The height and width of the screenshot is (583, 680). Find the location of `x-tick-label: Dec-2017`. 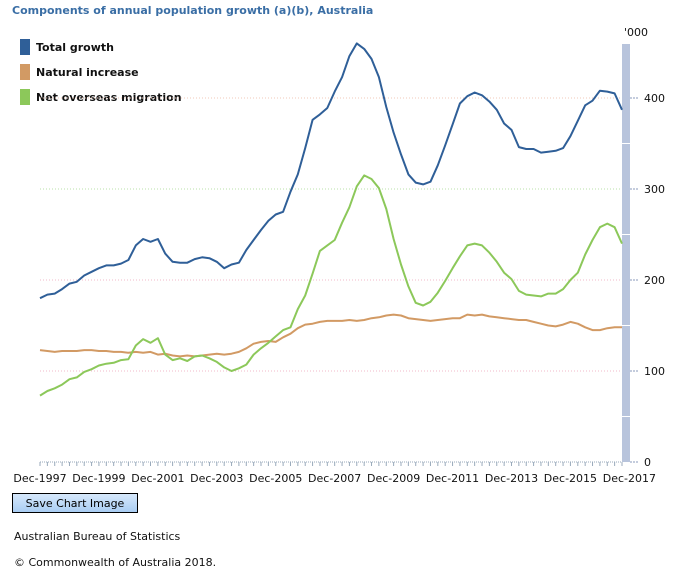

x-tick-label: Dec-2017 is located at coordinates (629, 478).